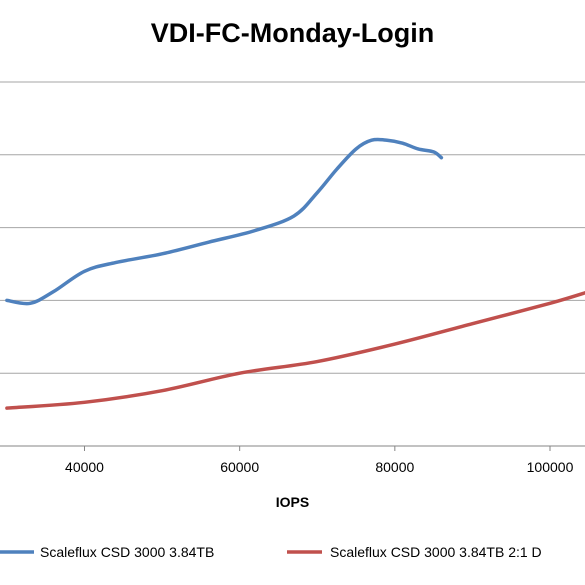 The image size is (585, 585). I want to click on legend-label-2: Scaleflux CSD 3000 3.84TB 2:1 D, so click(436, 552).